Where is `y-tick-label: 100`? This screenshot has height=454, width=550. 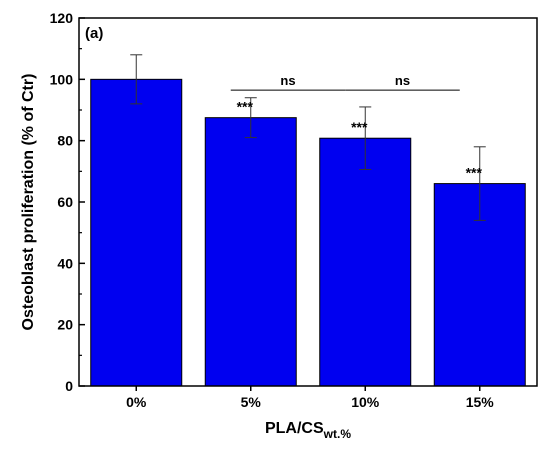
y-tick-label: 100 is located at coordinates (62, 79).